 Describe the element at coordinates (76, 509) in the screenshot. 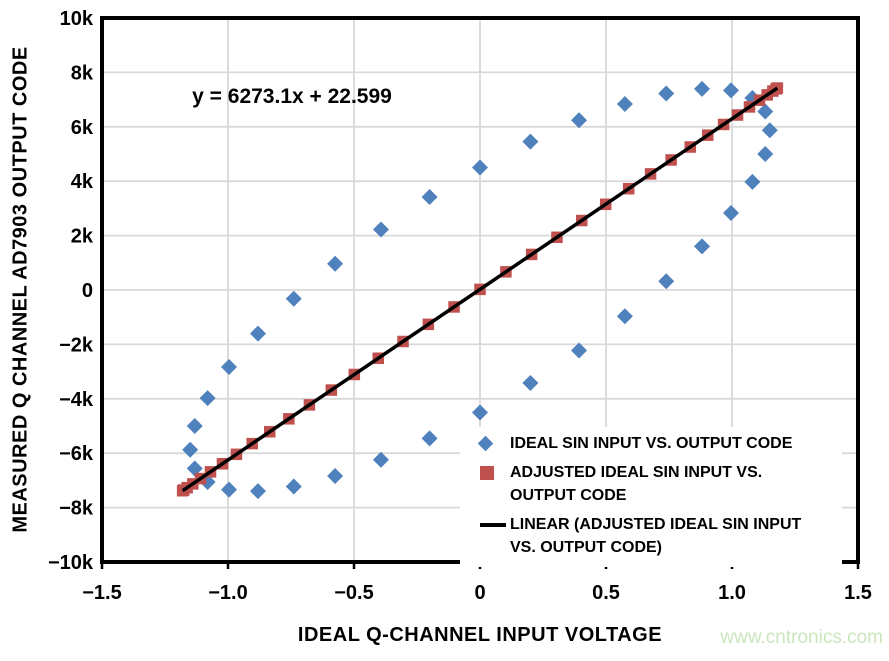

I see `y-tick-label: −8k` at that location.